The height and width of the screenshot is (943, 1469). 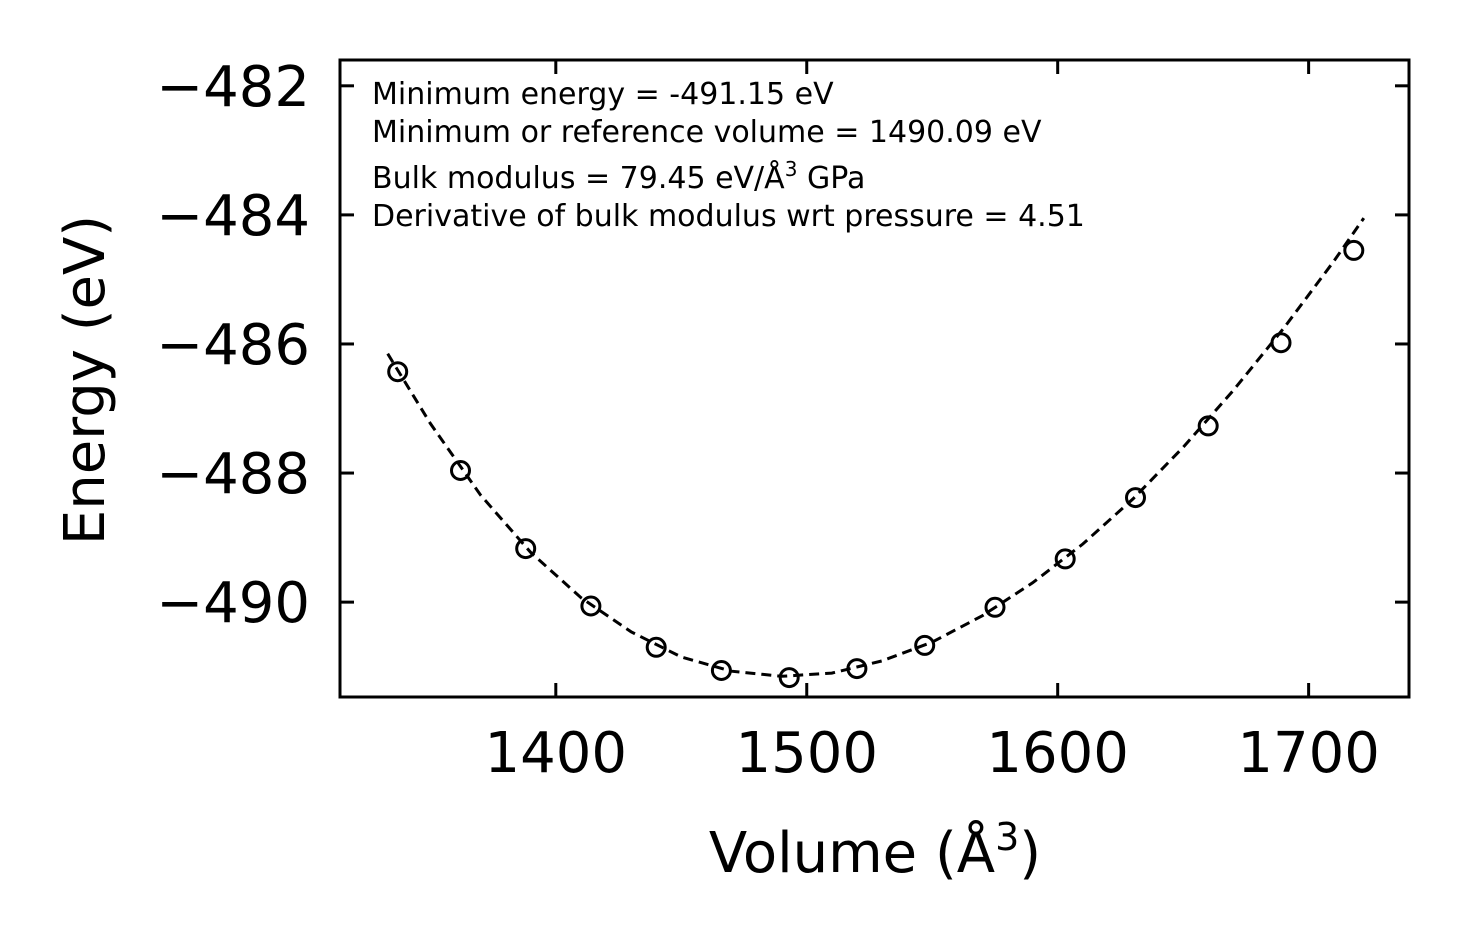 I want to click on annotation-min-energy: Minimum energy = -491.15 eV, so click(x=603, y=94).